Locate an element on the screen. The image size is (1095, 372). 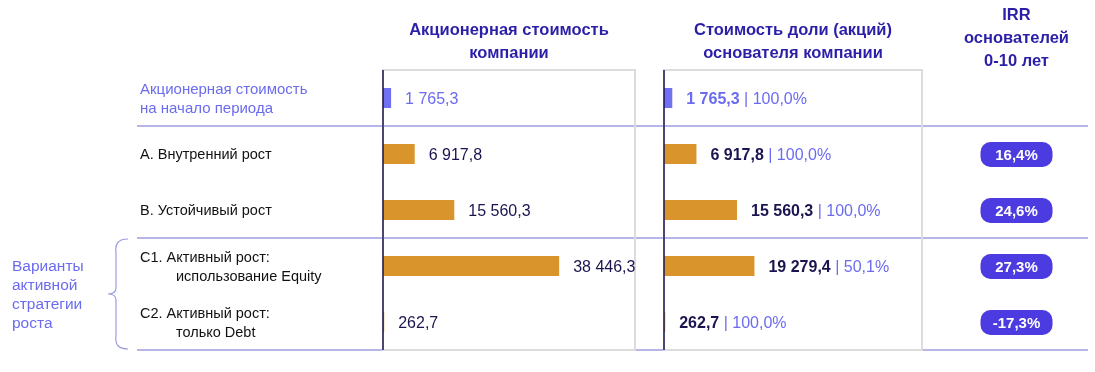
data-label: 38 446,3 is located at coordinates (604, 266).